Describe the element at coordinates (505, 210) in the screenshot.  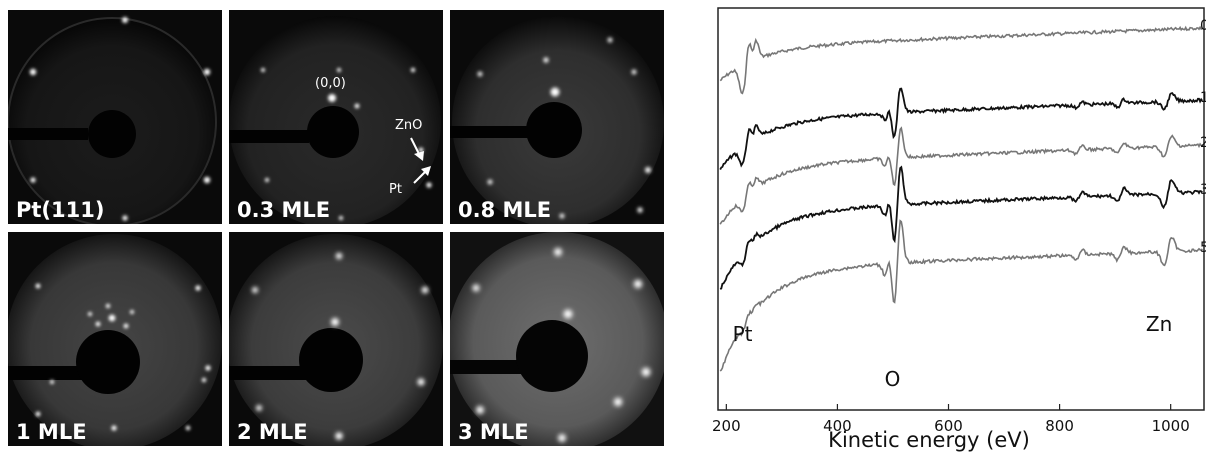
I see `panel-label: 0.8 MLE` at that location.